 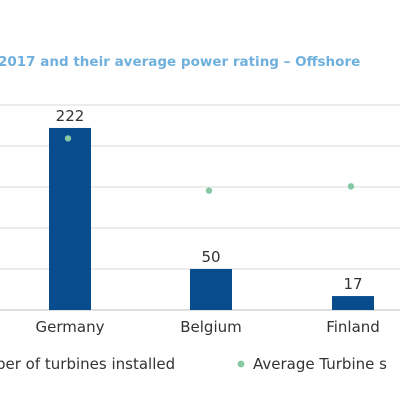 What do you see at coordinates (211, 327) in the screenshot?
I see `x-tick-belgium: Belgium` at bounding box center [211, 327].